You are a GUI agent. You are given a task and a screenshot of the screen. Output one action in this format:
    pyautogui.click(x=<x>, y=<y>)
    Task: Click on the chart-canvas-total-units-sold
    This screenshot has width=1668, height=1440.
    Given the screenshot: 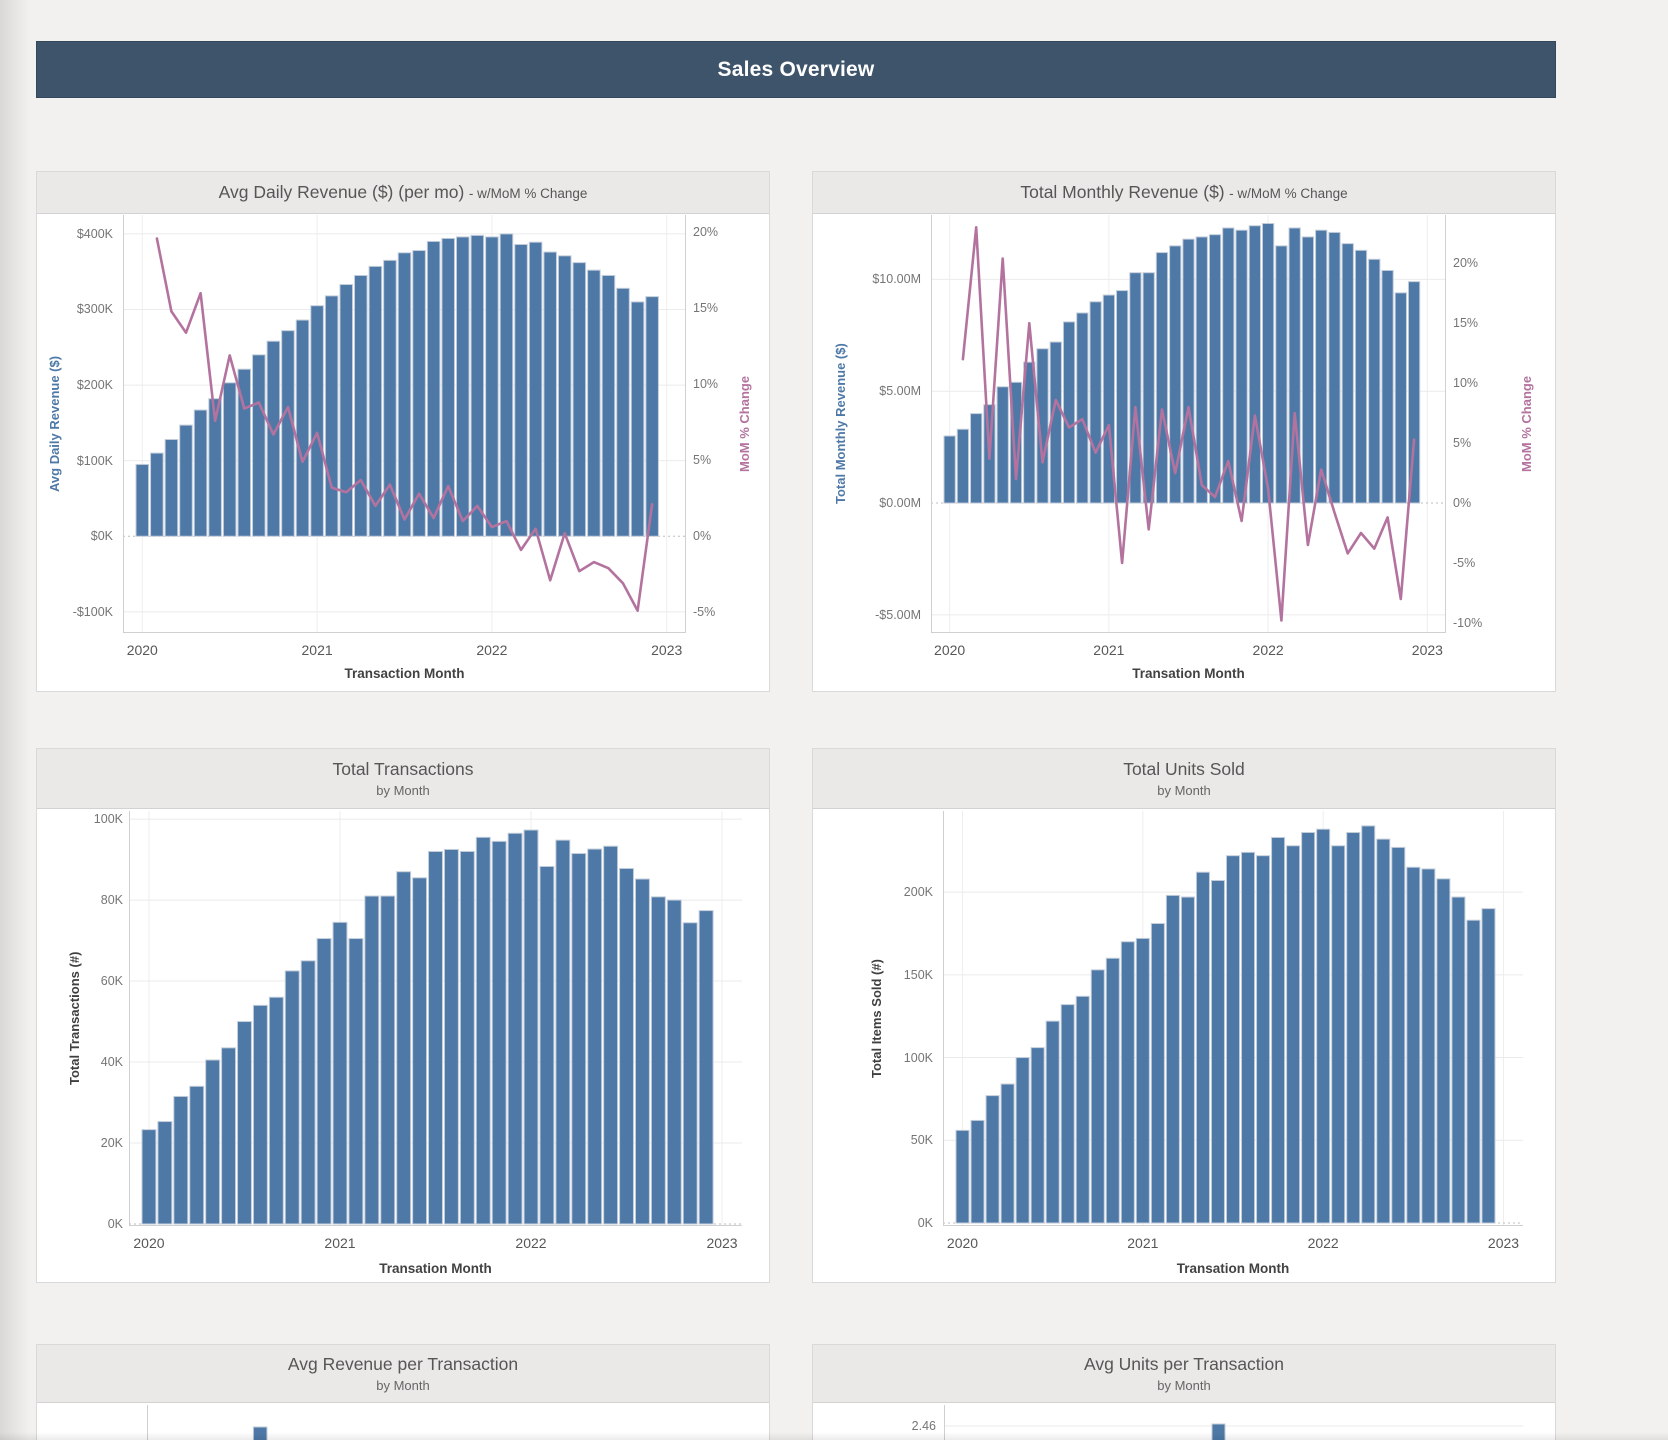 What is the action you would take?
    pyautogui.click(x=1233, y=1018)
    